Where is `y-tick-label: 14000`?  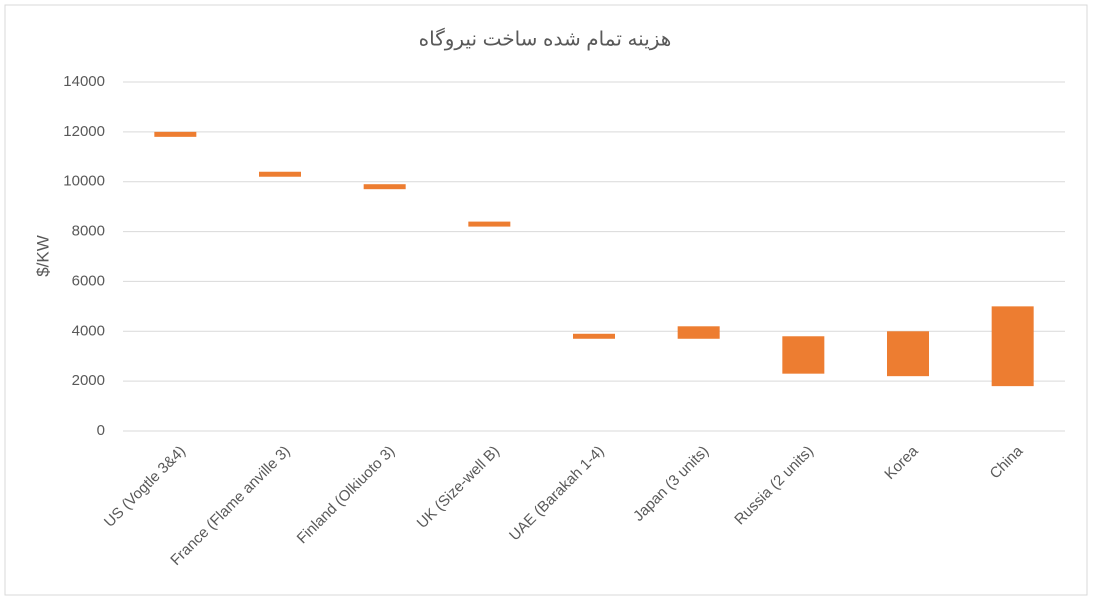 y-tick-label: 14000 is located at coordinates (84, 81).